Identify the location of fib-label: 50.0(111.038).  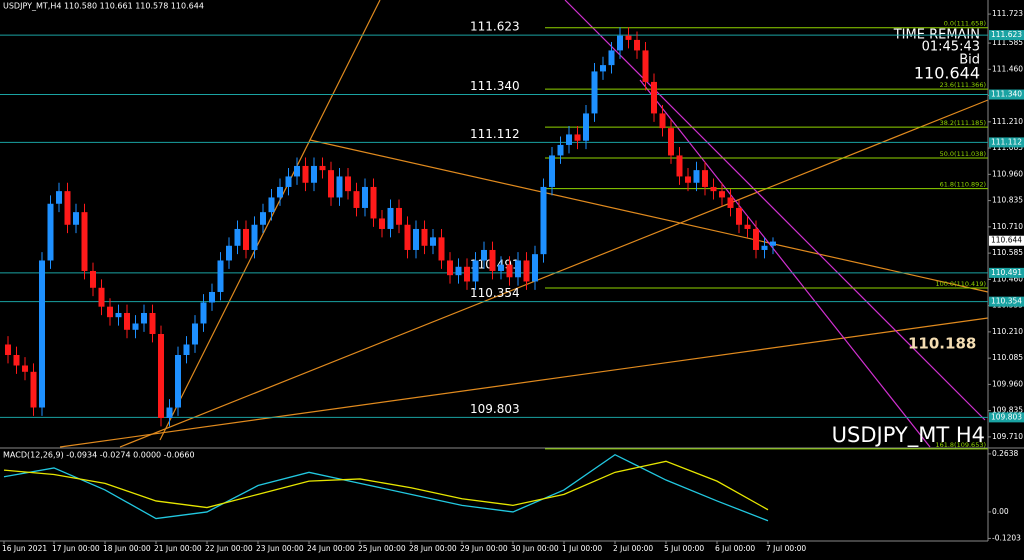
(963, 154).